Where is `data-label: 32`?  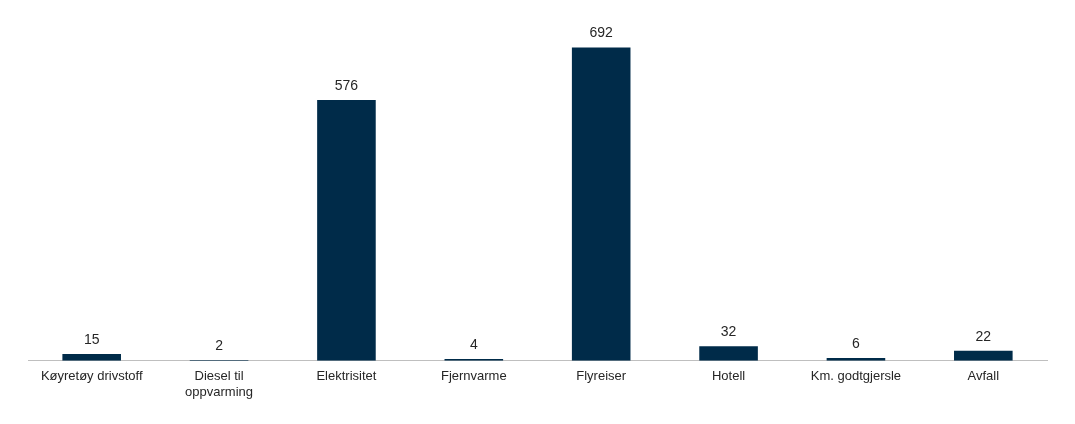
data-label: 32 is located at coordinates (728, 331).